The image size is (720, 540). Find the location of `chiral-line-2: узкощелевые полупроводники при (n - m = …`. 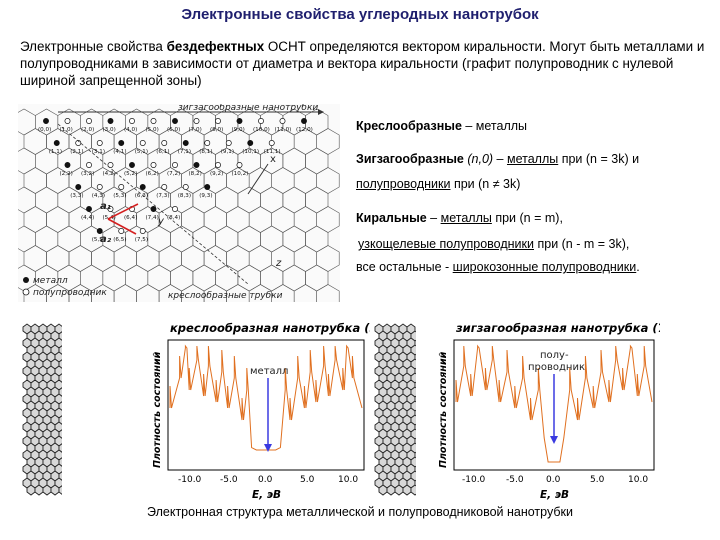

chiral-line-2: узкощелевые полупроводники при (n - m = … is located at coordinates (493, 244).